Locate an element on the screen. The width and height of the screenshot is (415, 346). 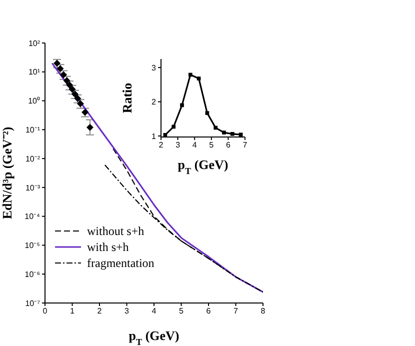
y-tick-label: 10¹ is located at coordinates (34, 72).